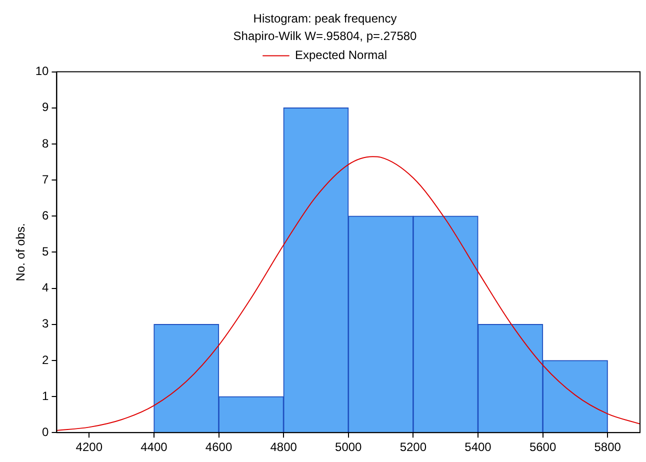  I want to click on y-tick-label: 0, so click(46, 431).